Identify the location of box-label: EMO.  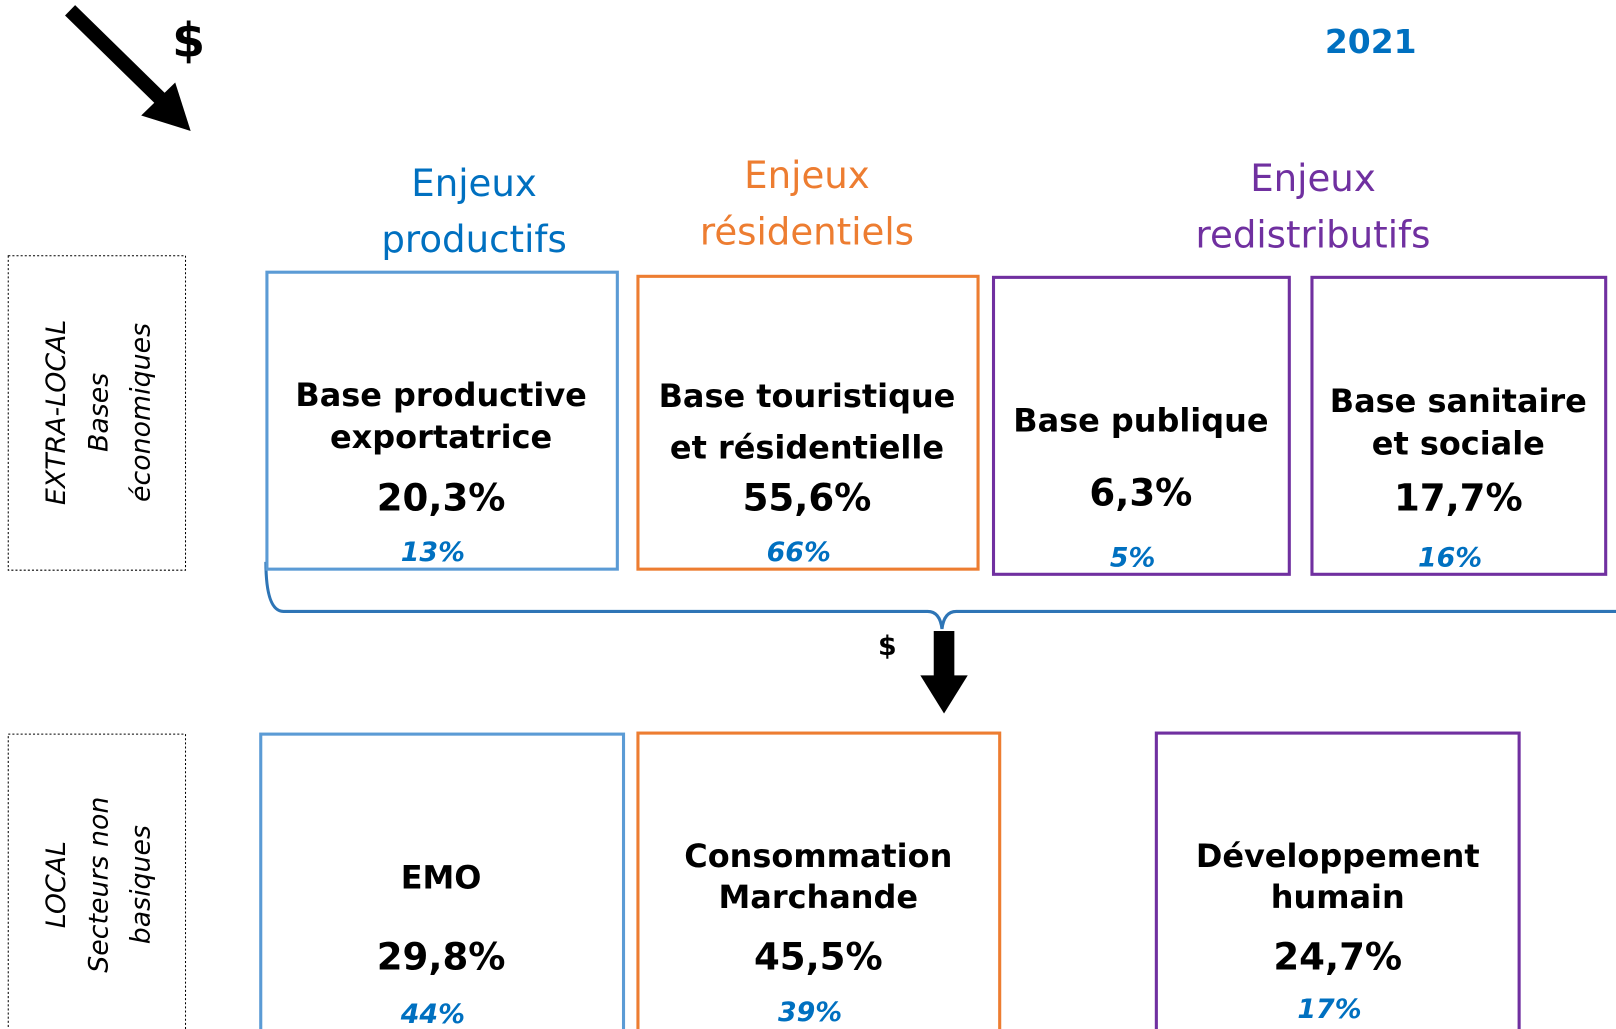
(441, 877).